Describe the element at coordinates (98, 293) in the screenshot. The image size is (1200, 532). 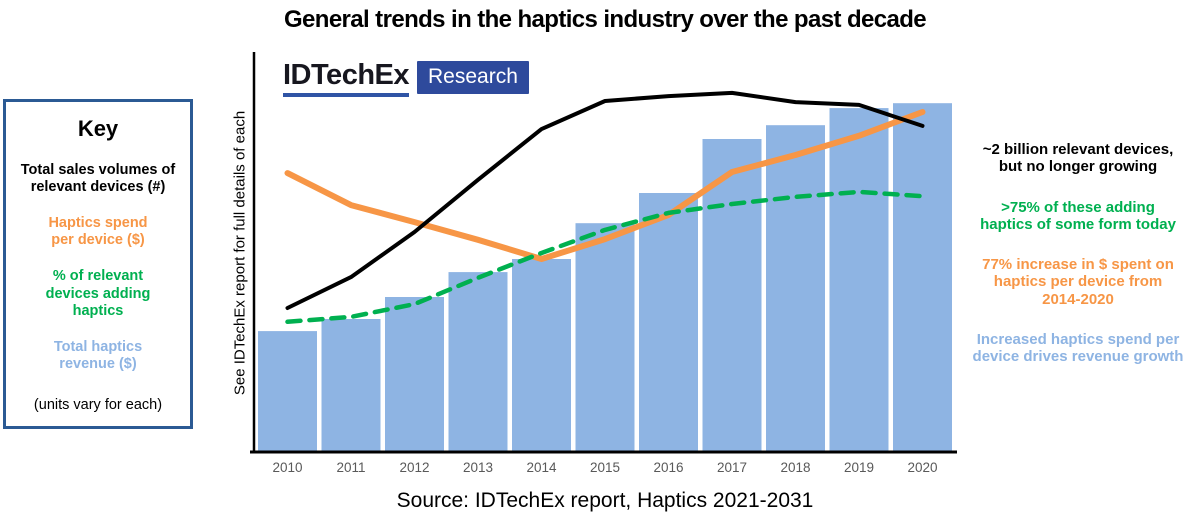
I see `key-item-pct-adding: % of relevant devices adding haptics` at that location.